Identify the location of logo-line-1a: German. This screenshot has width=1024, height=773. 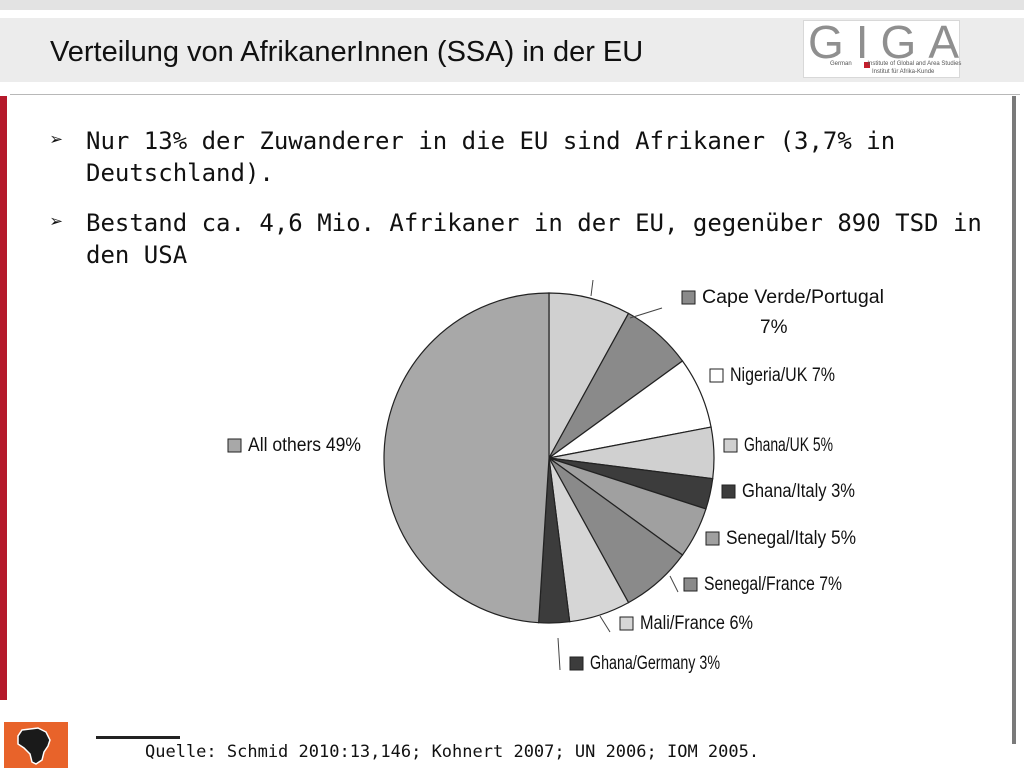
(841, 64).